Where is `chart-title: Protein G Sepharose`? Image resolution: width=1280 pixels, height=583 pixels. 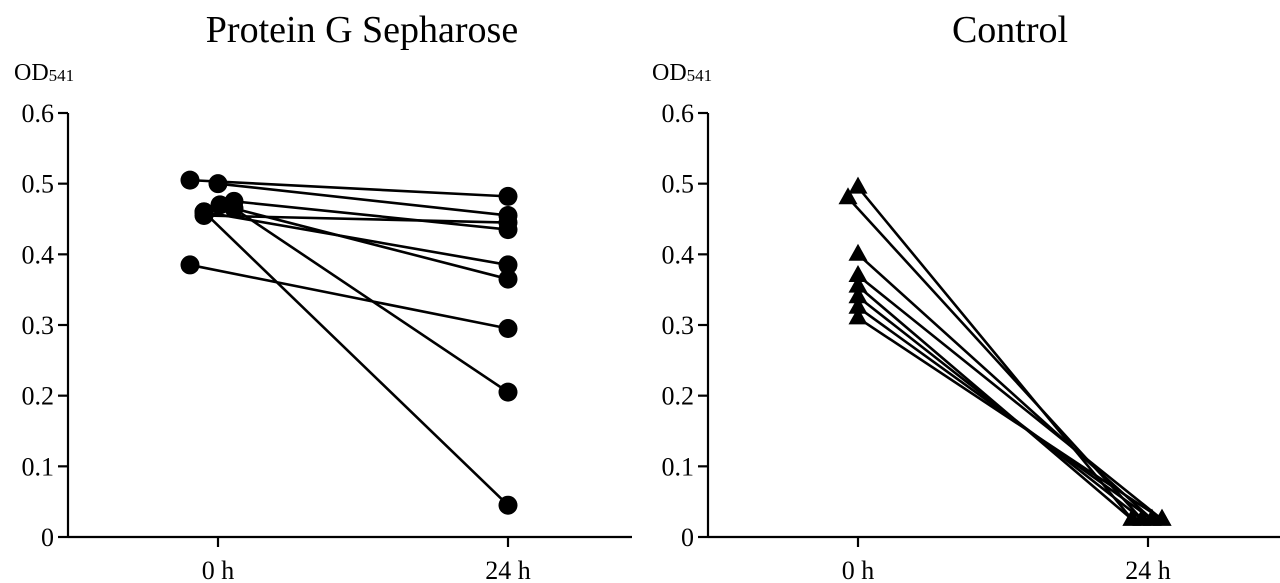
chart-title: Protein G Sepharose is located at coordinates (362, 30).